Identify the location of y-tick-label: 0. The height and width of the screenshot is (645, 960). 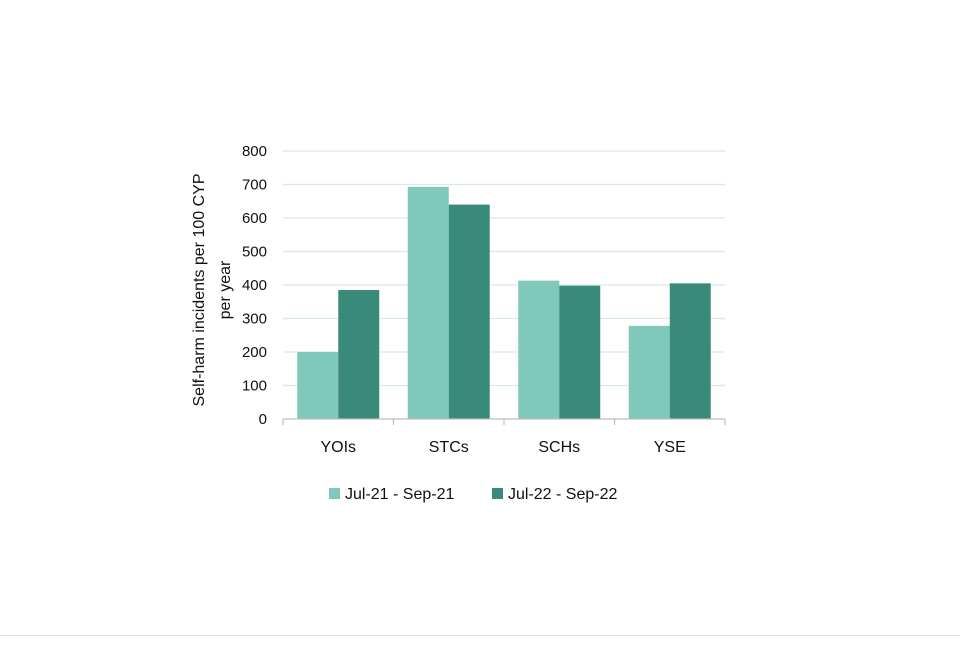
(263, 419).